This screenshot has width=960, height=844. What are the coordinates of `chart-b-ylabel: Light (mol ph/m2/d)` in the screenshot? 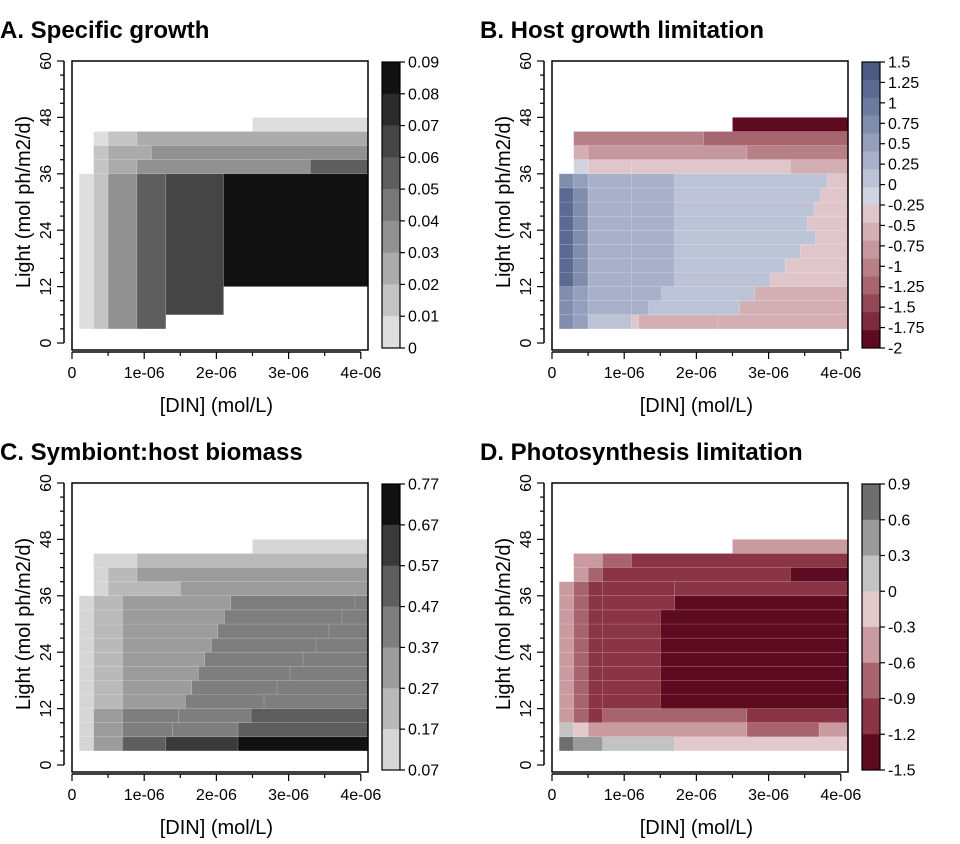 It's located at (504, 202).